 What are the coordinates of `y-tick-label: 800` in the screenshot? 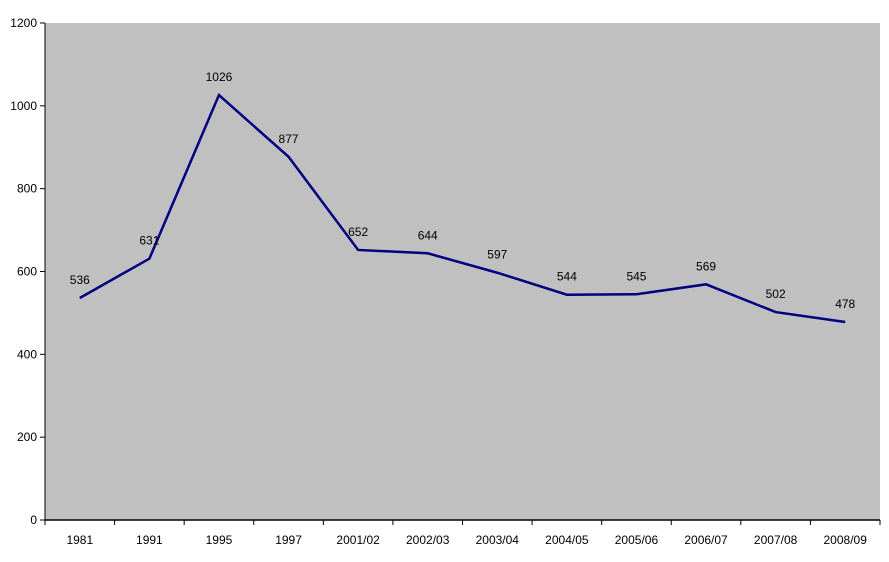 It's located at (27, 189).